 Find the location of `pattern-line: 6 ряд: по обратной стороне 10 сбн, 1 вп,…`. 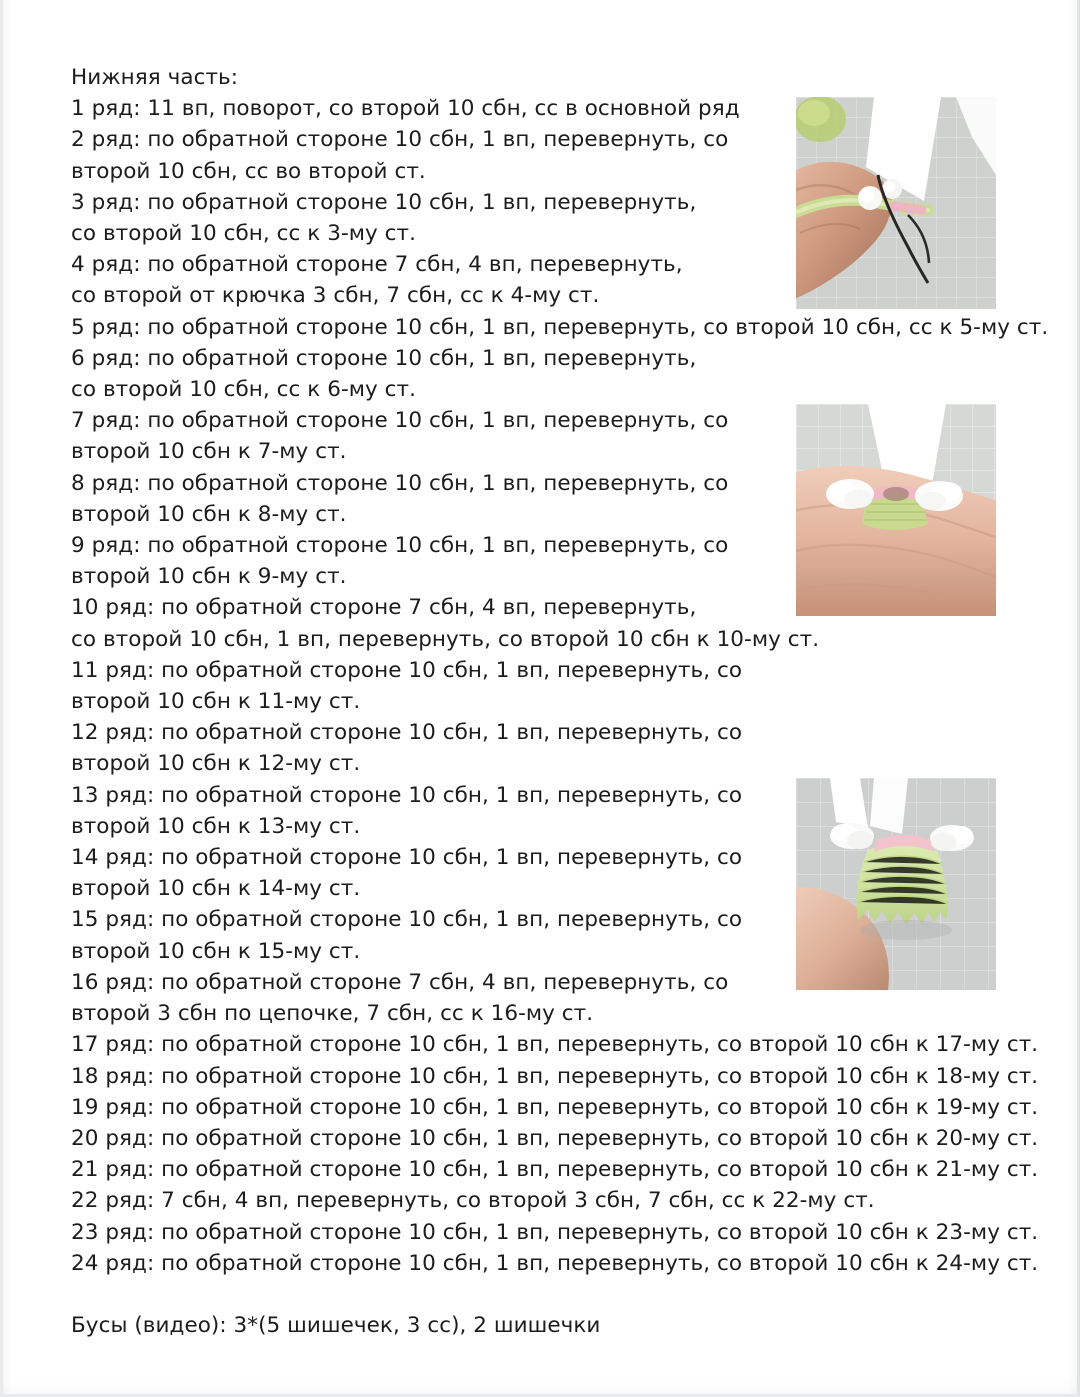

pattern-line: 6 ряд: по обратной стороне 10 сбн, 1 вп,… is located at coordinates (384, 358).